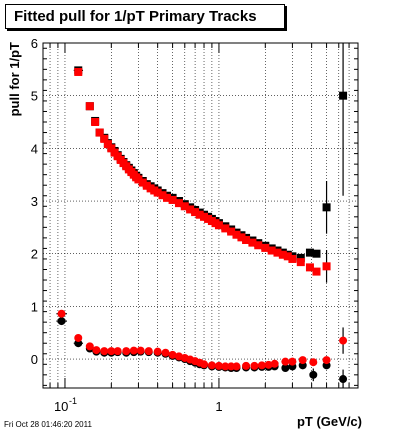 This screenshot has width=400, height=433. Describe the element at coordinates (34, 359) in the screenshot. I see `y-tick-label: 0` at that location.